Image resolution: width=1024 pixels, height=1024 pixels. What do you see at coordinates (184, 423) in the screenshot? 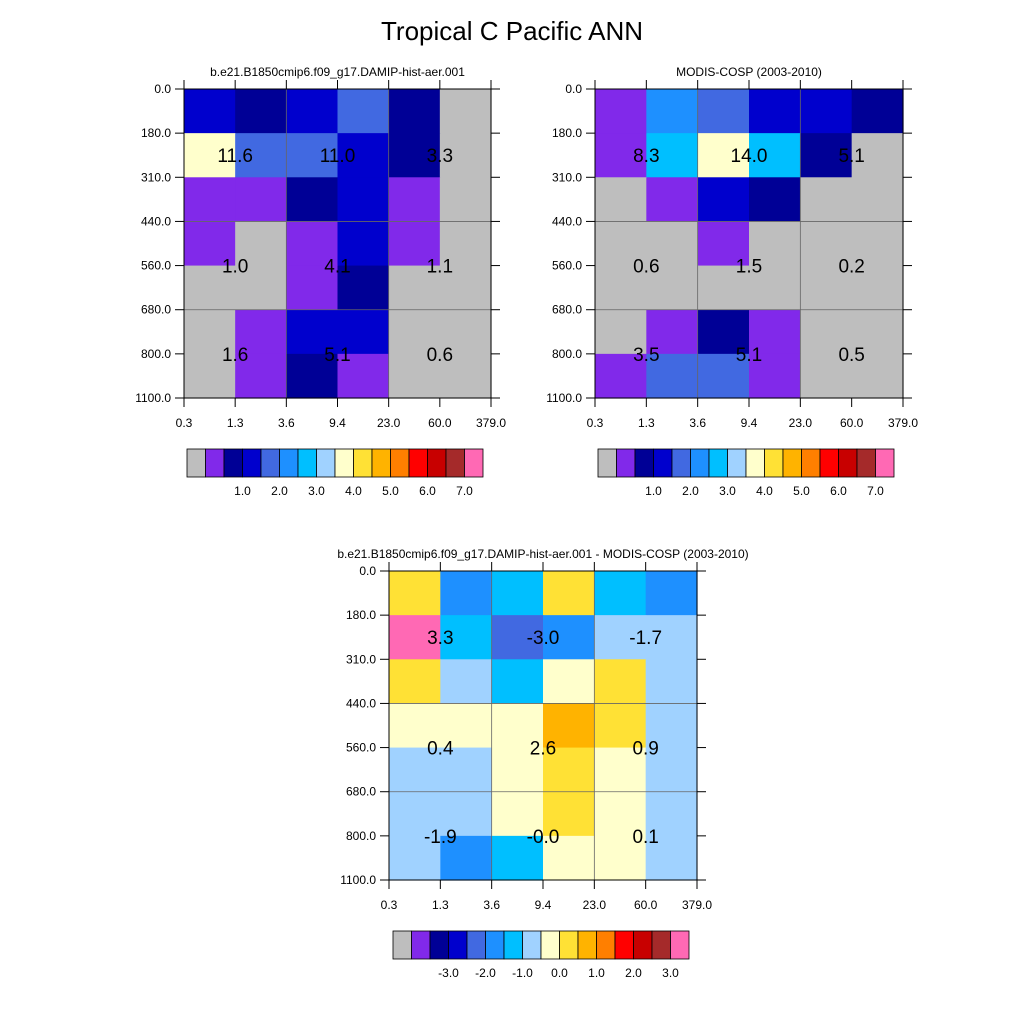
I see `x-tick-label: 0.3` at bounding box center [184, 423].